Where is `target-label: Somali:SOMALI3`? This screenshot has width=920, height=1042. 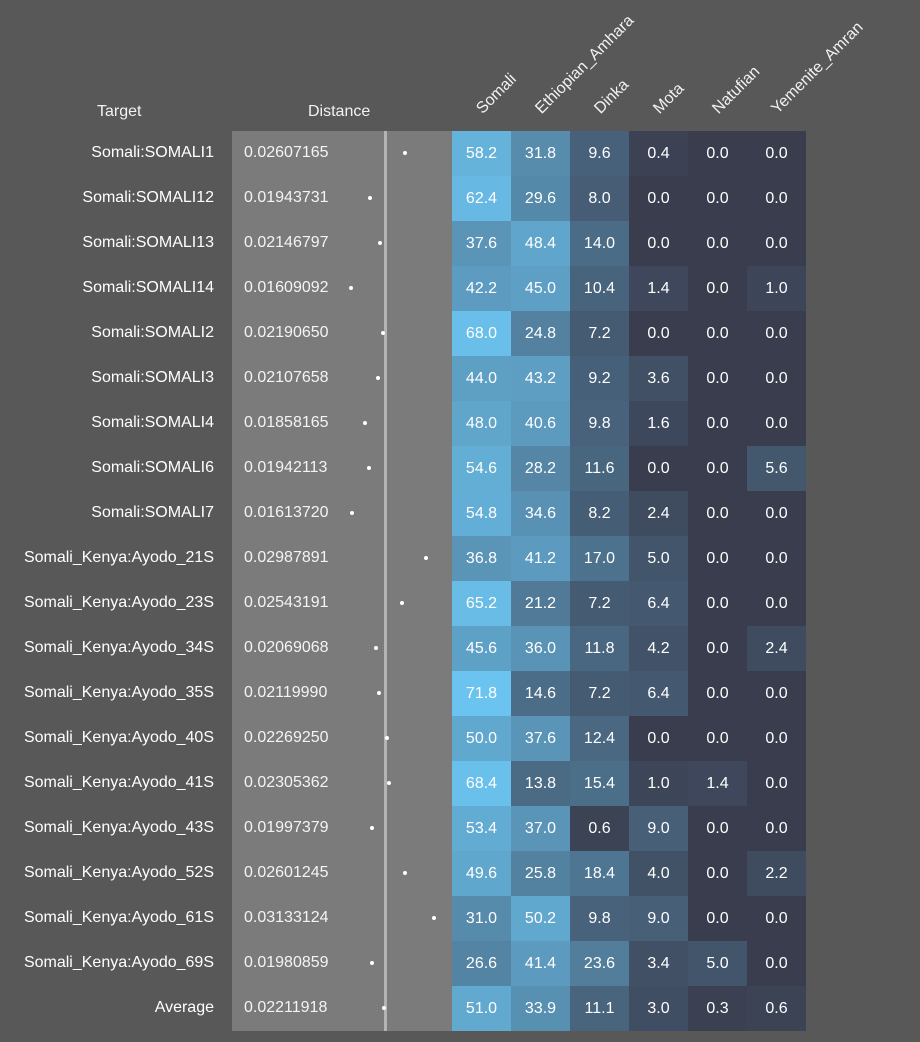
target-label: Somali:SOMALI3 is located at coordinates (152, 377).